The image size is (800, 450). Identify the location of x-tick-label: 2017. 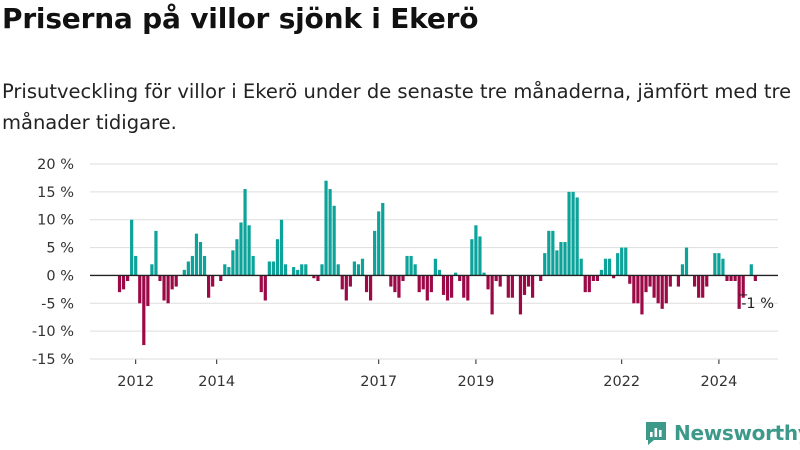
(378, 382).